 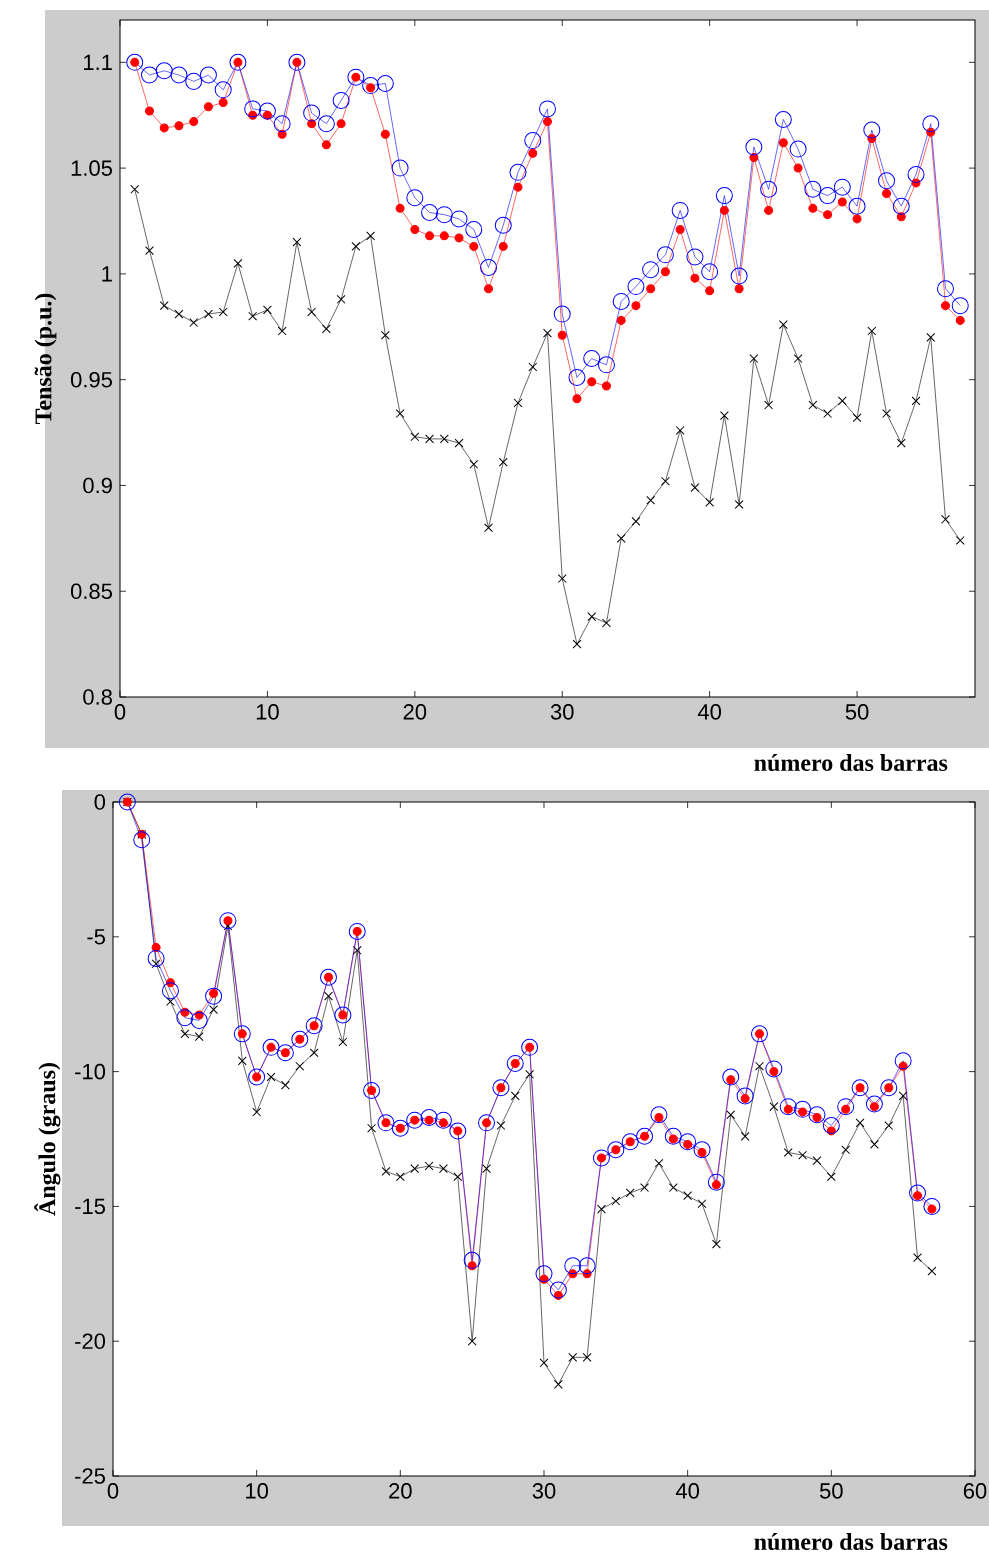 What do you see at coordinates (107, 274) in the screenshot?
I see `y-tick-label: 1` at bounding box center [107, 274].